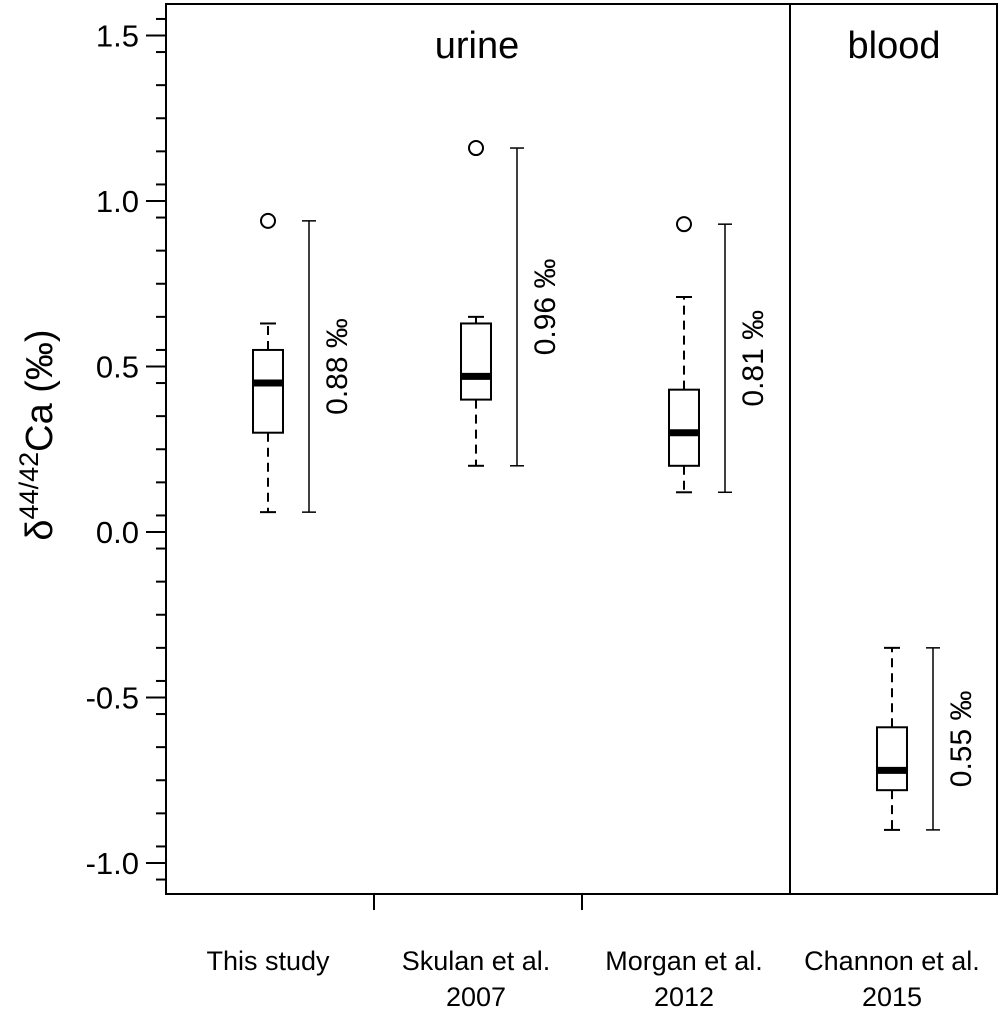  I want to click on x-tick-label-year: 2012, so click(684, 997).